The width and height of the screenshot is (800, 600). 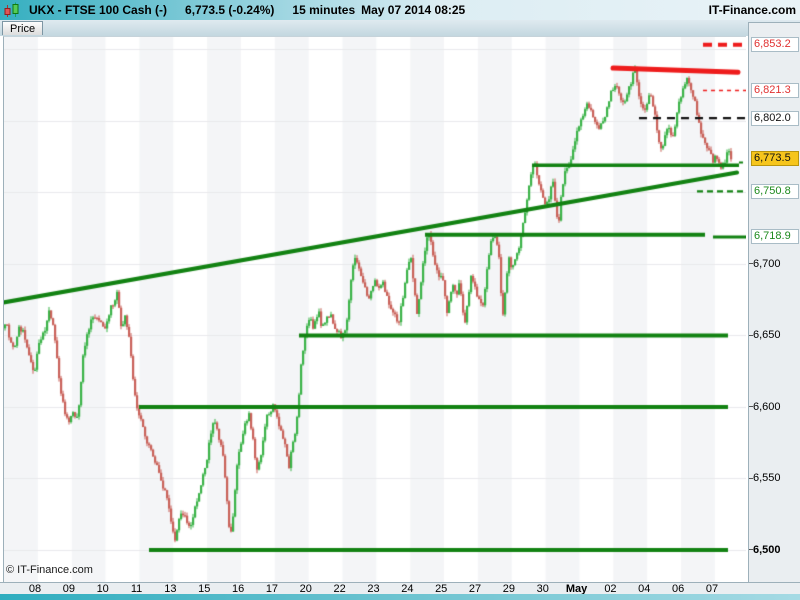 I want to click on time-axis-label: 09, so click(x=68, y=589).